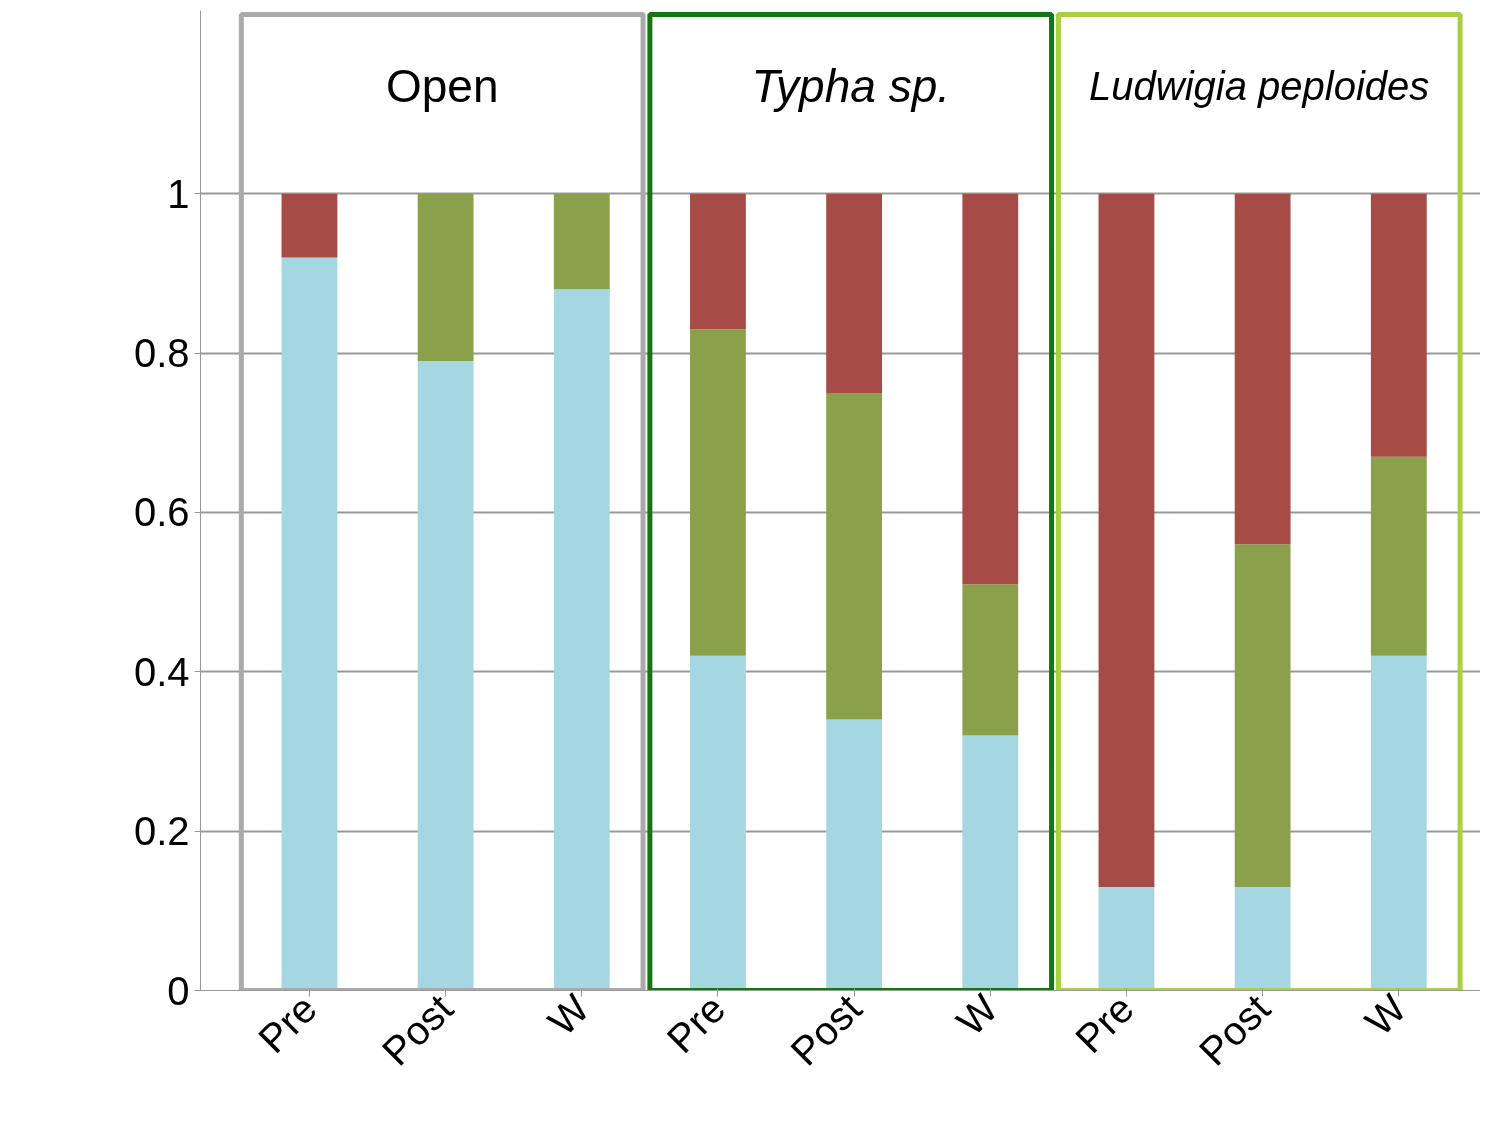 Image resolution: width=1491 pixels, height=1144 pixels. I want to click on y-tick-label: 1, so click(178, 193).